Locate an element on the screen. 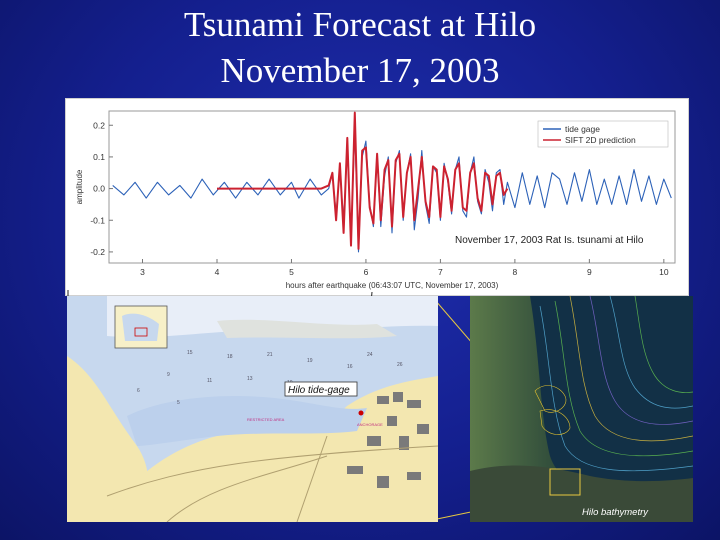  hilo-bathymetry-image: Hilo bathymetry is located at coordinates (581, 409).